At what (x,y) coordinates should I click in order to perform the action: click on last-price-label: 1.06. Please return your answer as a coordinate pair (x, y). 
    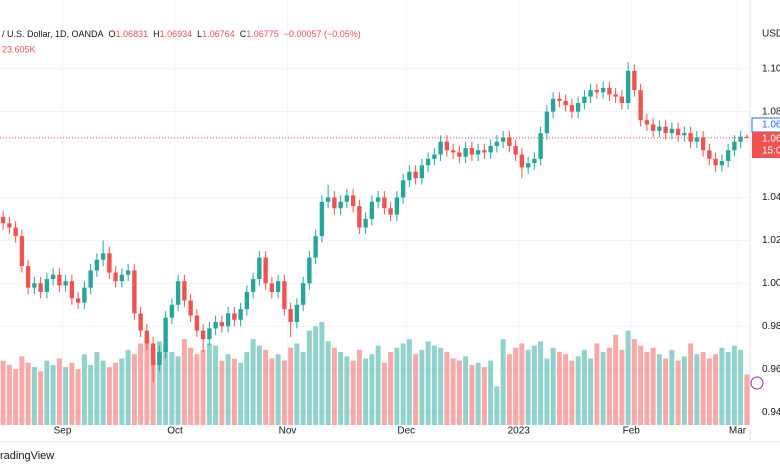
    Looking at the image, I should click on (771, 139).